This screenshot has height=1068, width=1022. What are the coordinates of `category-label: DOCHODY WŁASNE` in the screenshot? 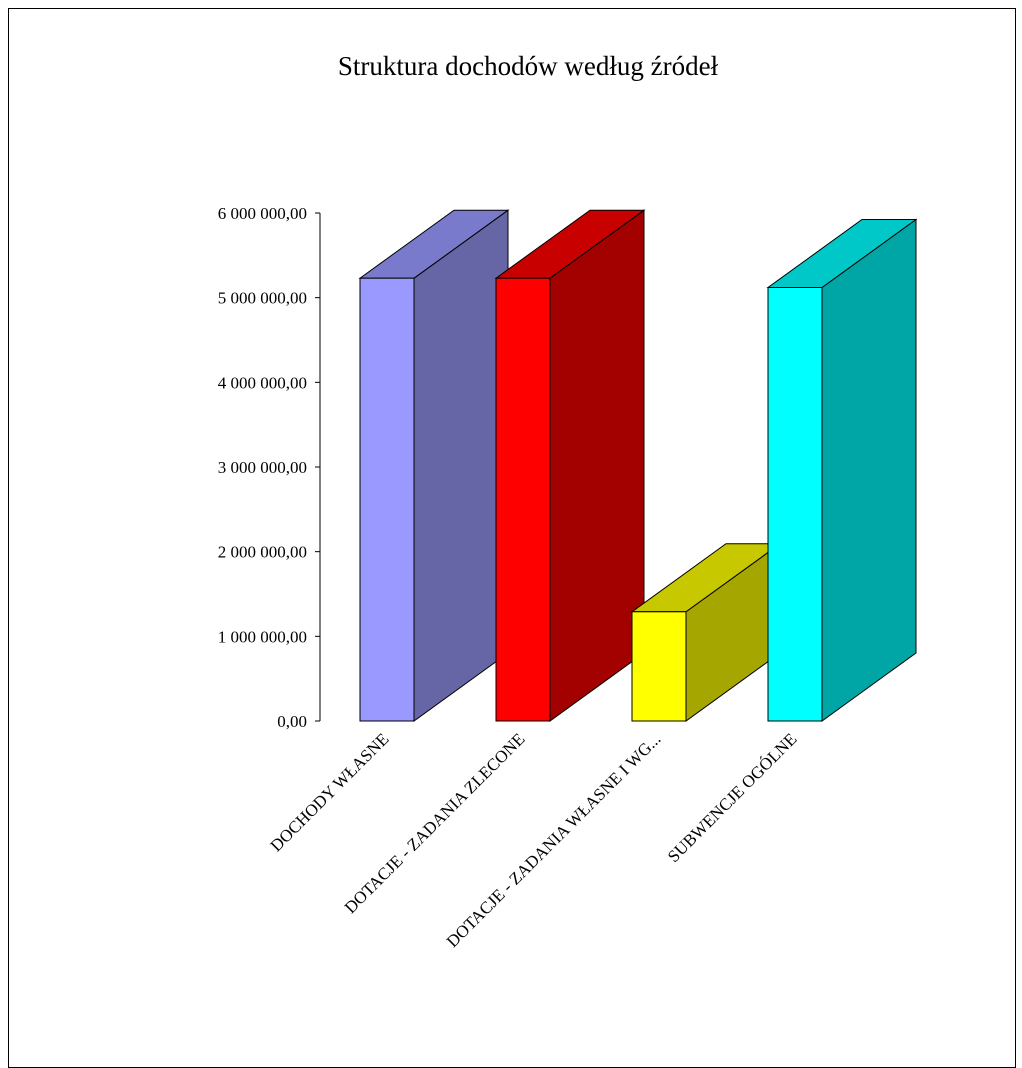 It's located at (330, 792).